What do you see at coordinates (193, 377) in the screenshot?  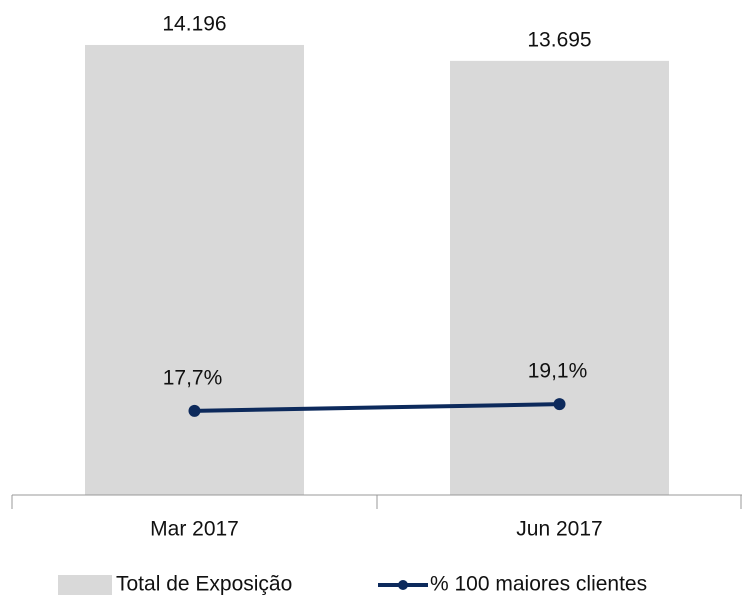 I see `line-value-label: 17,7%` at bounding box center [193, 377].